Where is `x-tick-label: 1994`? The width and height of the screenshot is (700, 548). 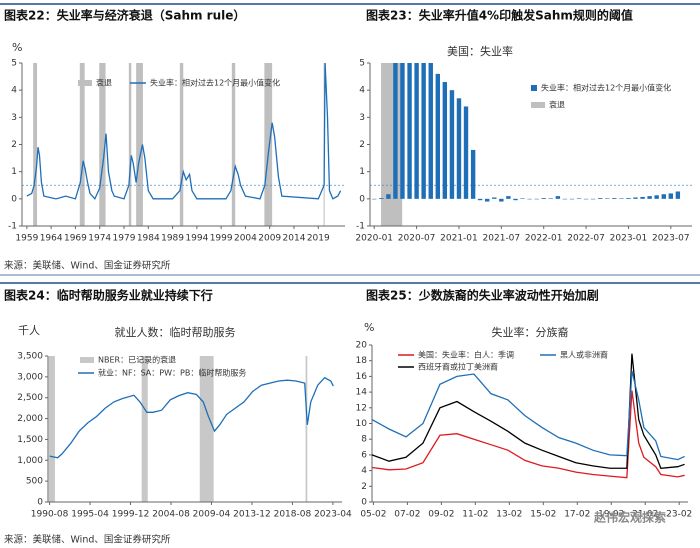
x-tick-label: 1994 is located at coordinates (196, 239).